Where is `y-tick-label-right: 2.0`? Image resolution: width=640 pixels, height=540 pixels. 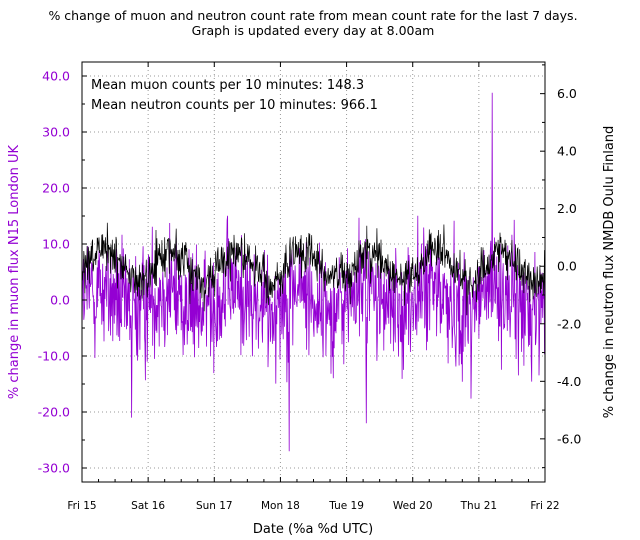
y-tick-label-right: 2.0 is located at coordinates (567, 208).